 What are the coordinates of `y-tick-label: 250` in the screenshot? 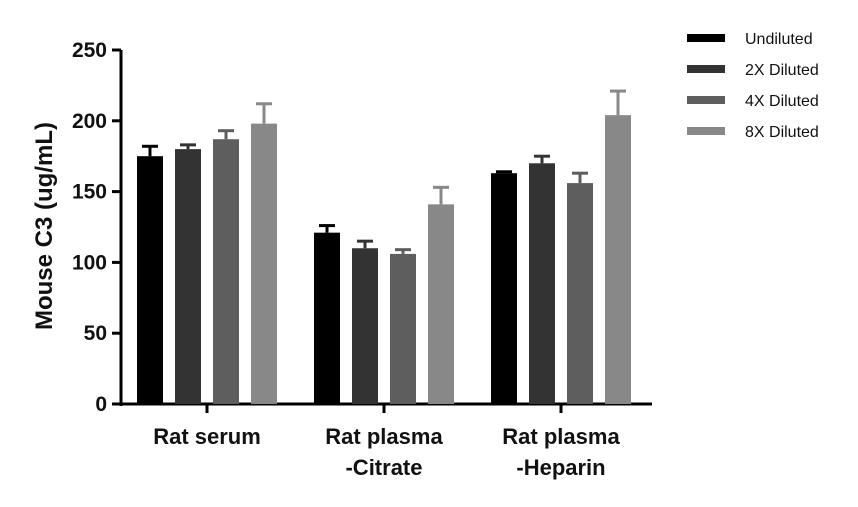 It's located at (89, 50).